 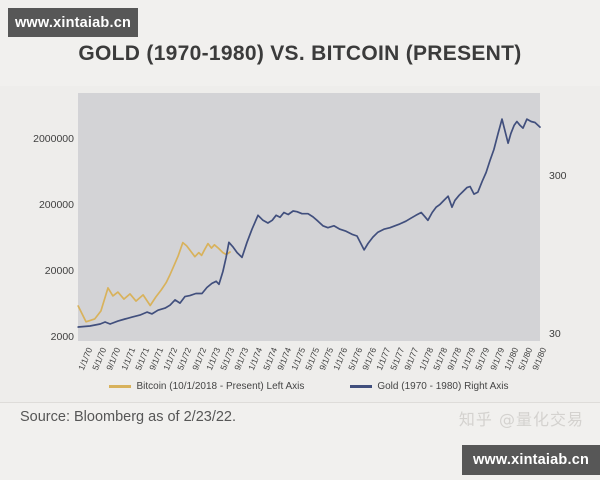 What do you see at coordinates (521, 419) in the screenshot?
I see `zhihu-watermark: 知乎 @量化交易` at bounding box center [521, 419].